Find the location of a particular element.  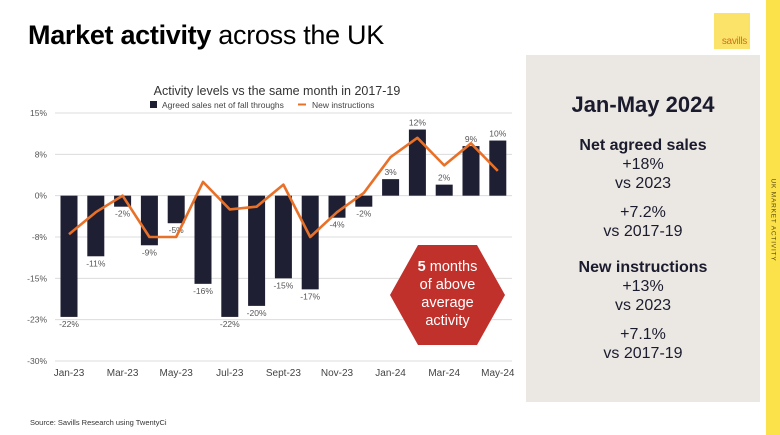

page-title-rest: across the UK is located at coordinates (297, 35).